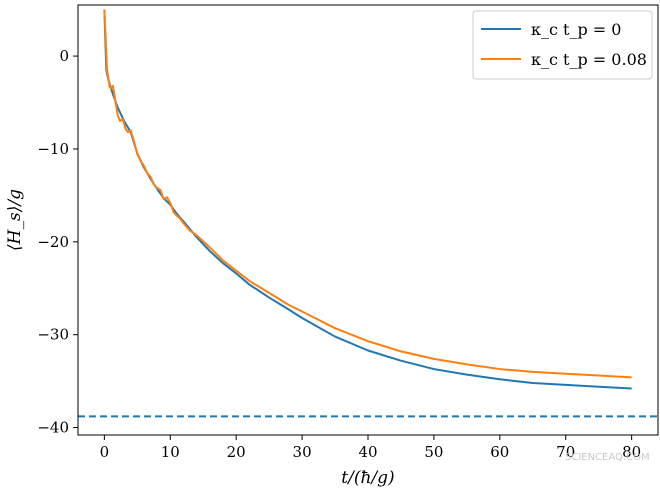 This screenshot has height=492, width=660. Describe the element at coordinates (589, 59) in the screenshot. I see `legend-label-series-2: κ_c t_p = 0.08` at that location.